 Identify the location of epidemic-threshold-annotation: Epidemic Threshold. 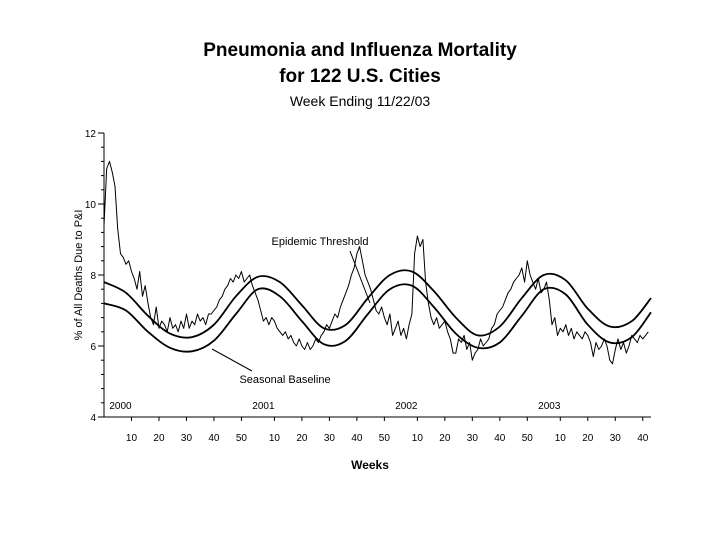
(319, 242).